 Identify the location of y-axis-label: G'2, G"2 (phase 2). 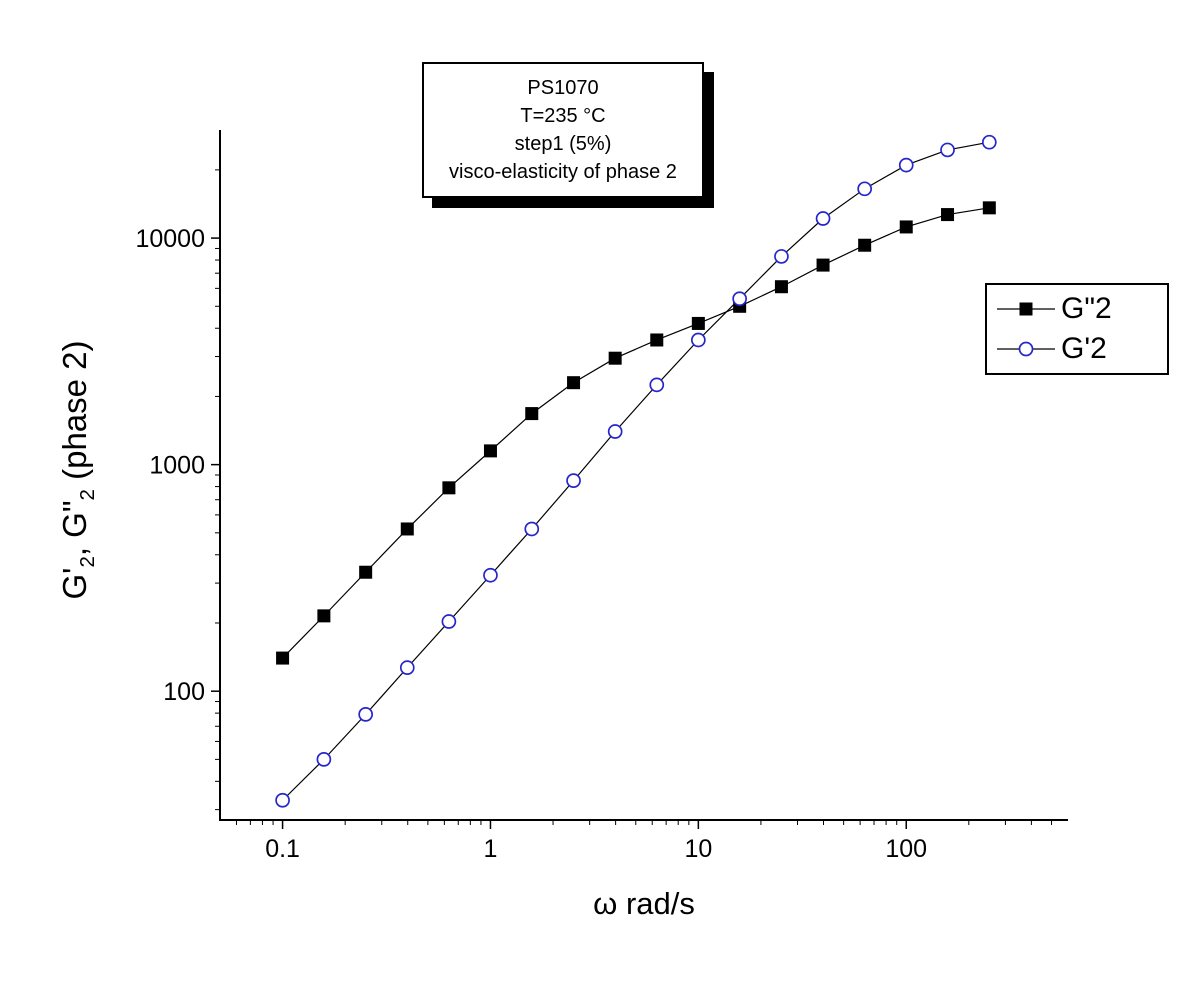
(78, 469).